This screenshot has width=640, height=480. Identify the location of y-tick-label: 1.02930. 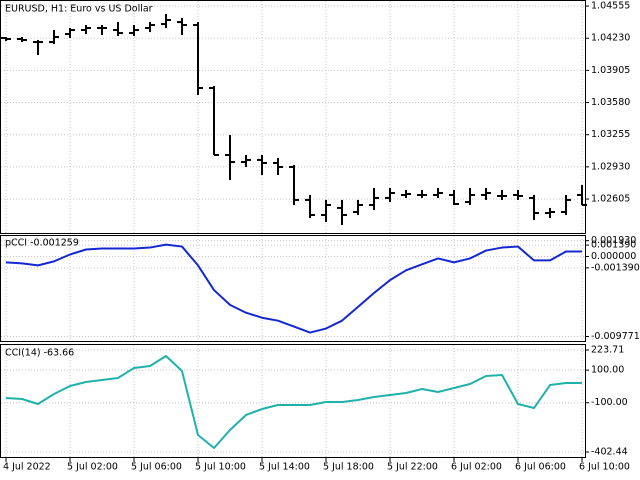
(610, 166).